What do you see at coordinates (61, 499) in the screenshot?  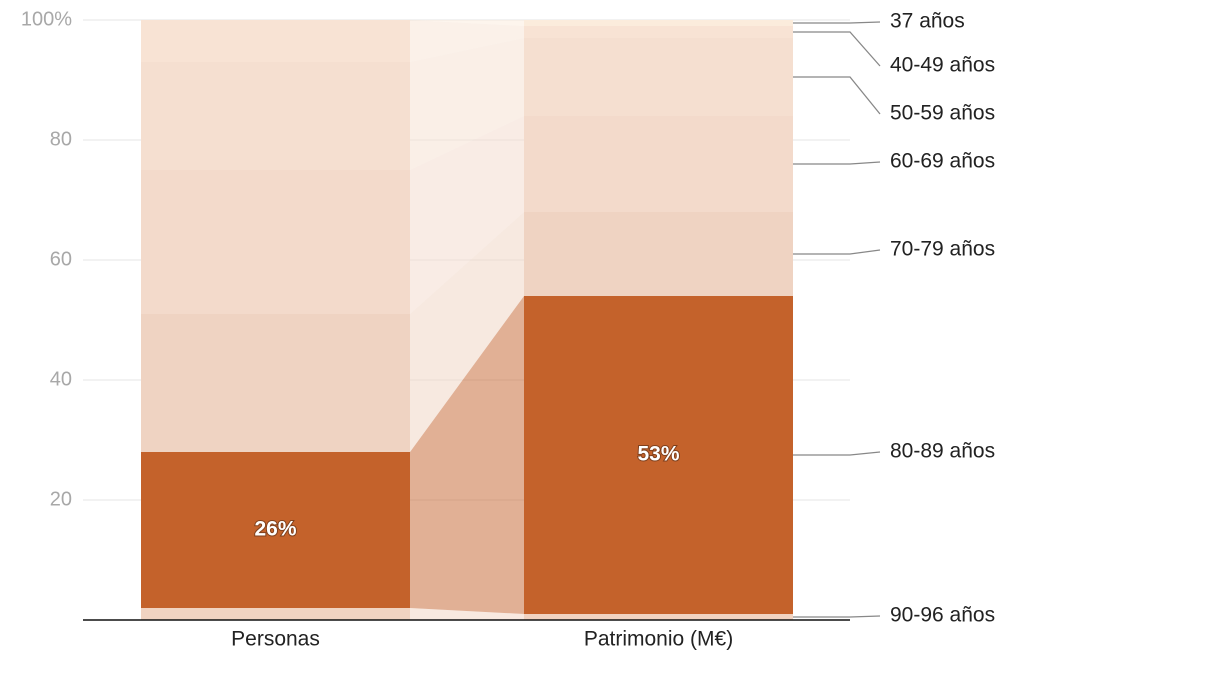 I see `y-tick-label: 20` at bounding box center [61, 499].